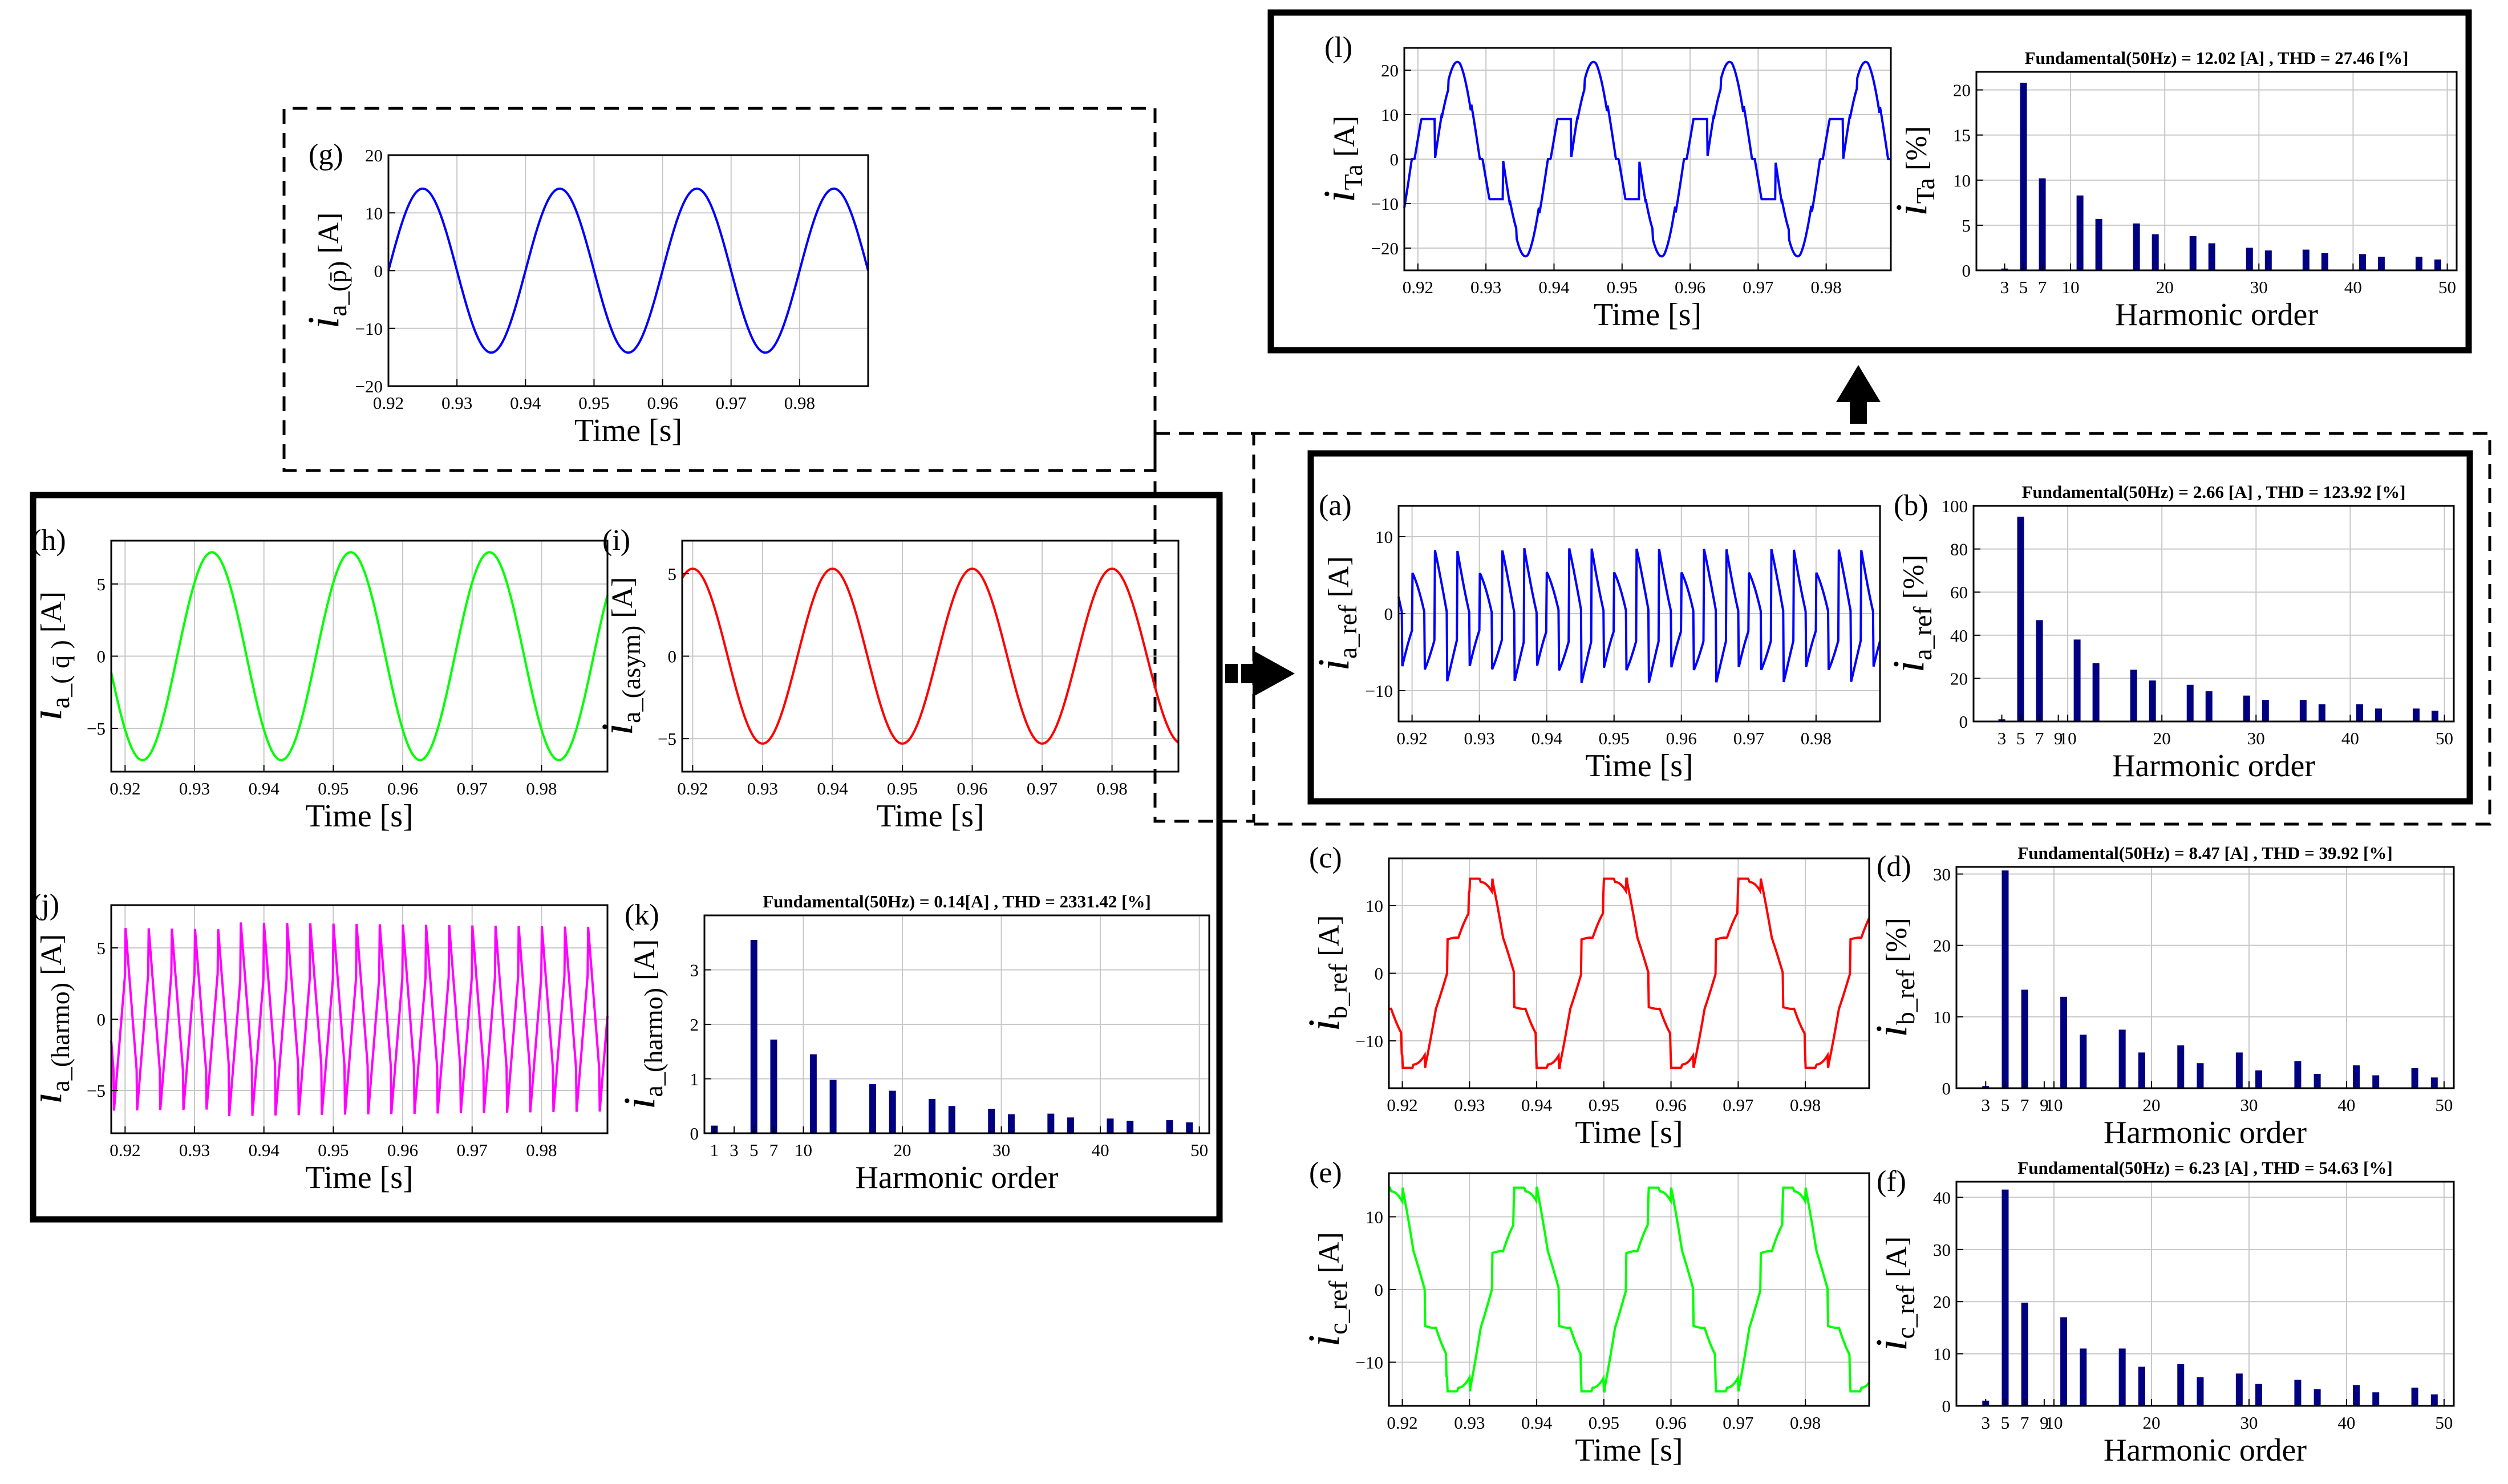 The width and height of the screenshot is (2508, 1484). I want to click on y-axis-label: ia_ref [A], so click(1335, 613).